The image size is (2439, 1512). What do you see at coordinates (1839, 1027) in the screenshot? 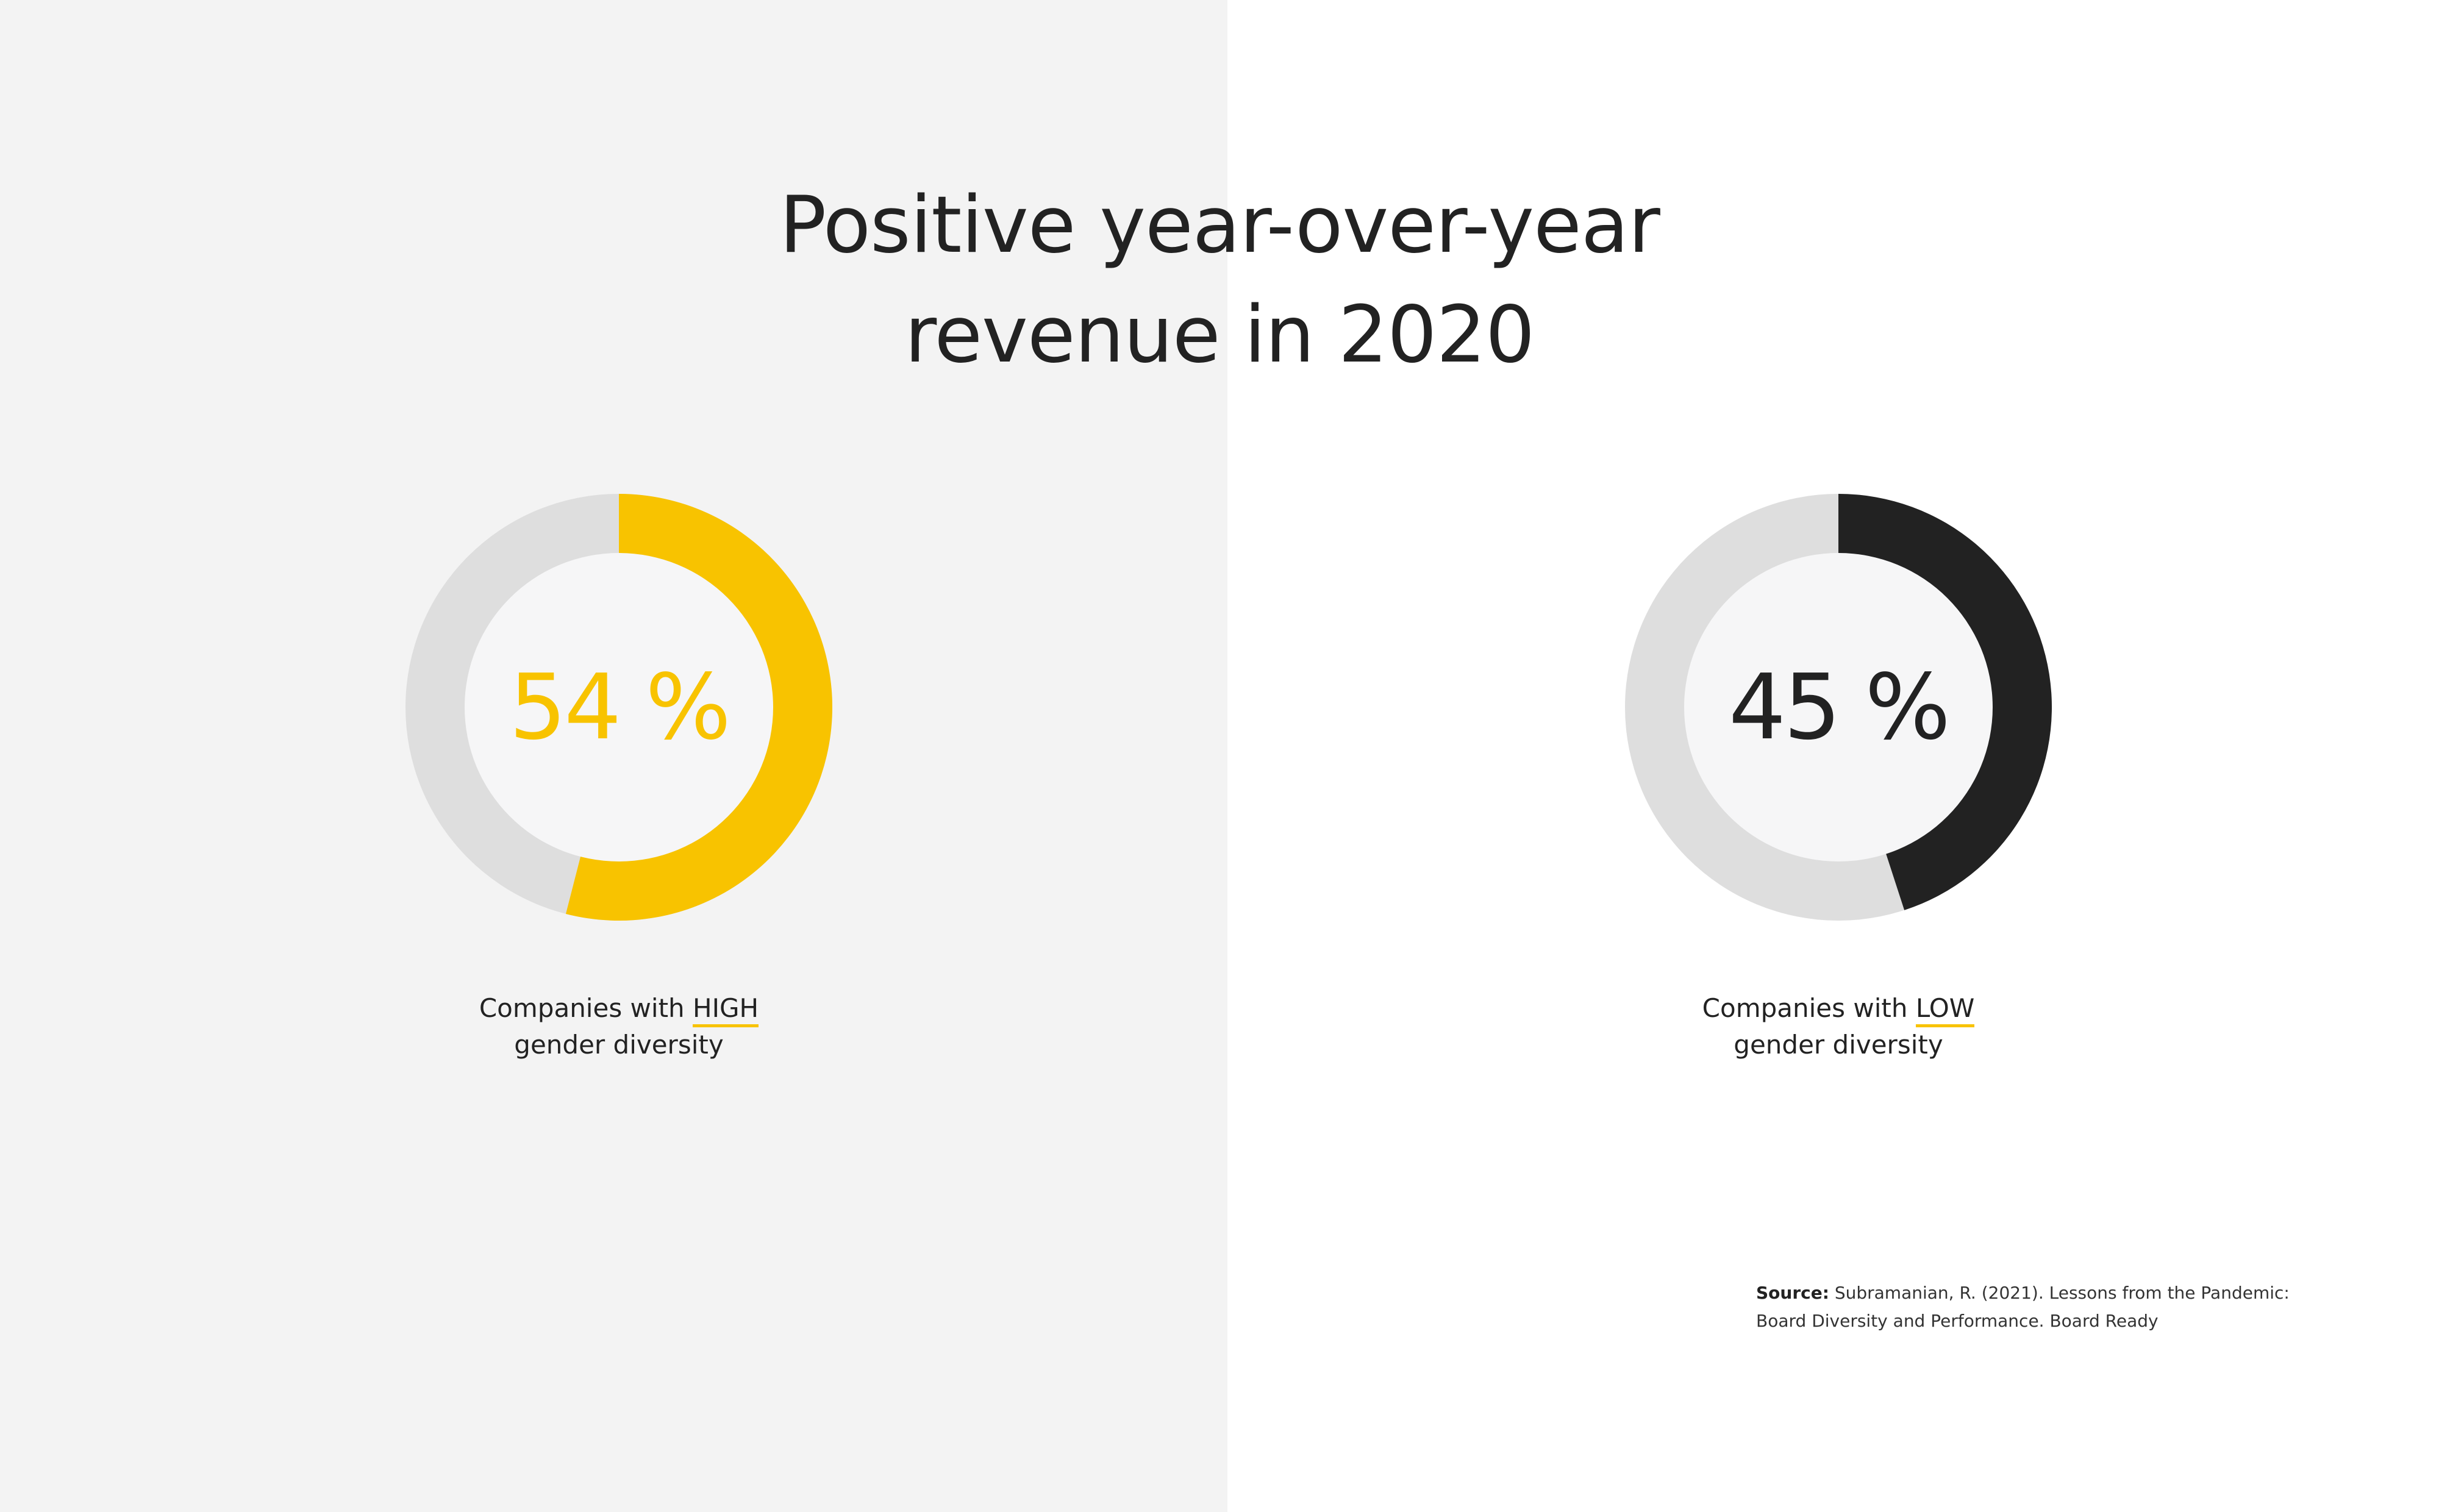
I see `caption-low-diversity: Companies with LOW gender diversity` at bounding box center [1839, 1027].